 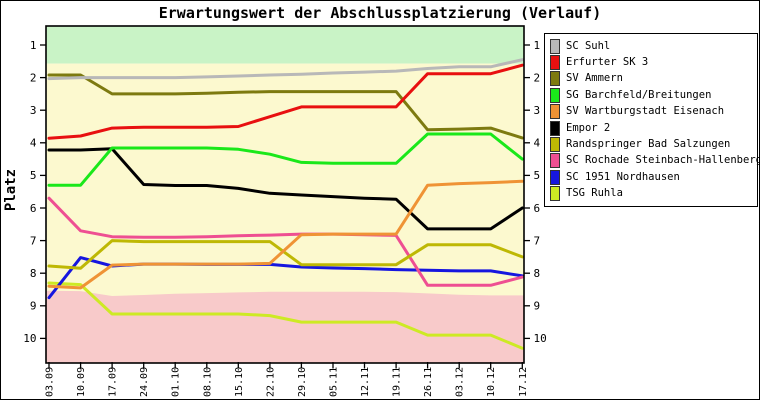 What do you see at coordinates (397, 382) in the screenshot?
I see `x-tick-label: 19.11` at bounding box center [397, 382].